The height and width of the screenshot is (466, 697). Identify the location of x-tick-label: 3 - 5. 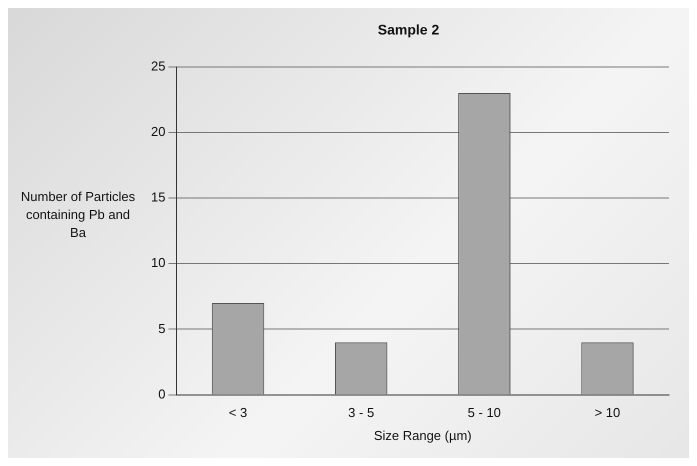
(361, 412).